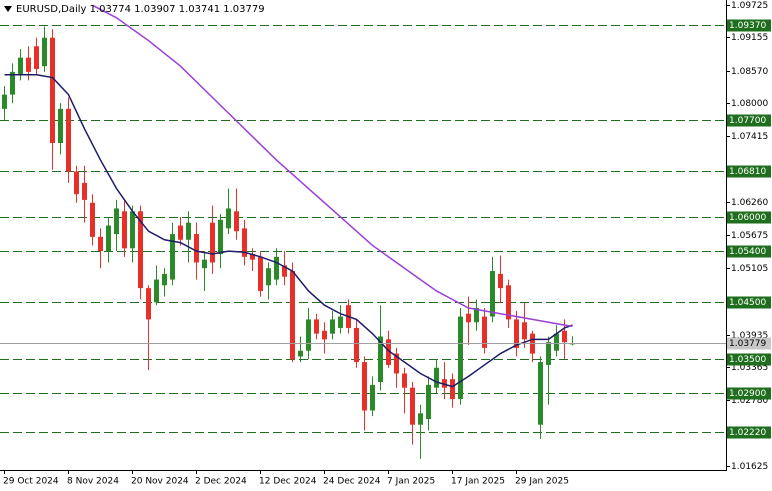  Describe the element at coordinates (749, 72) in the screenshot. I see `y-tick-label: 1.08570` at that location.